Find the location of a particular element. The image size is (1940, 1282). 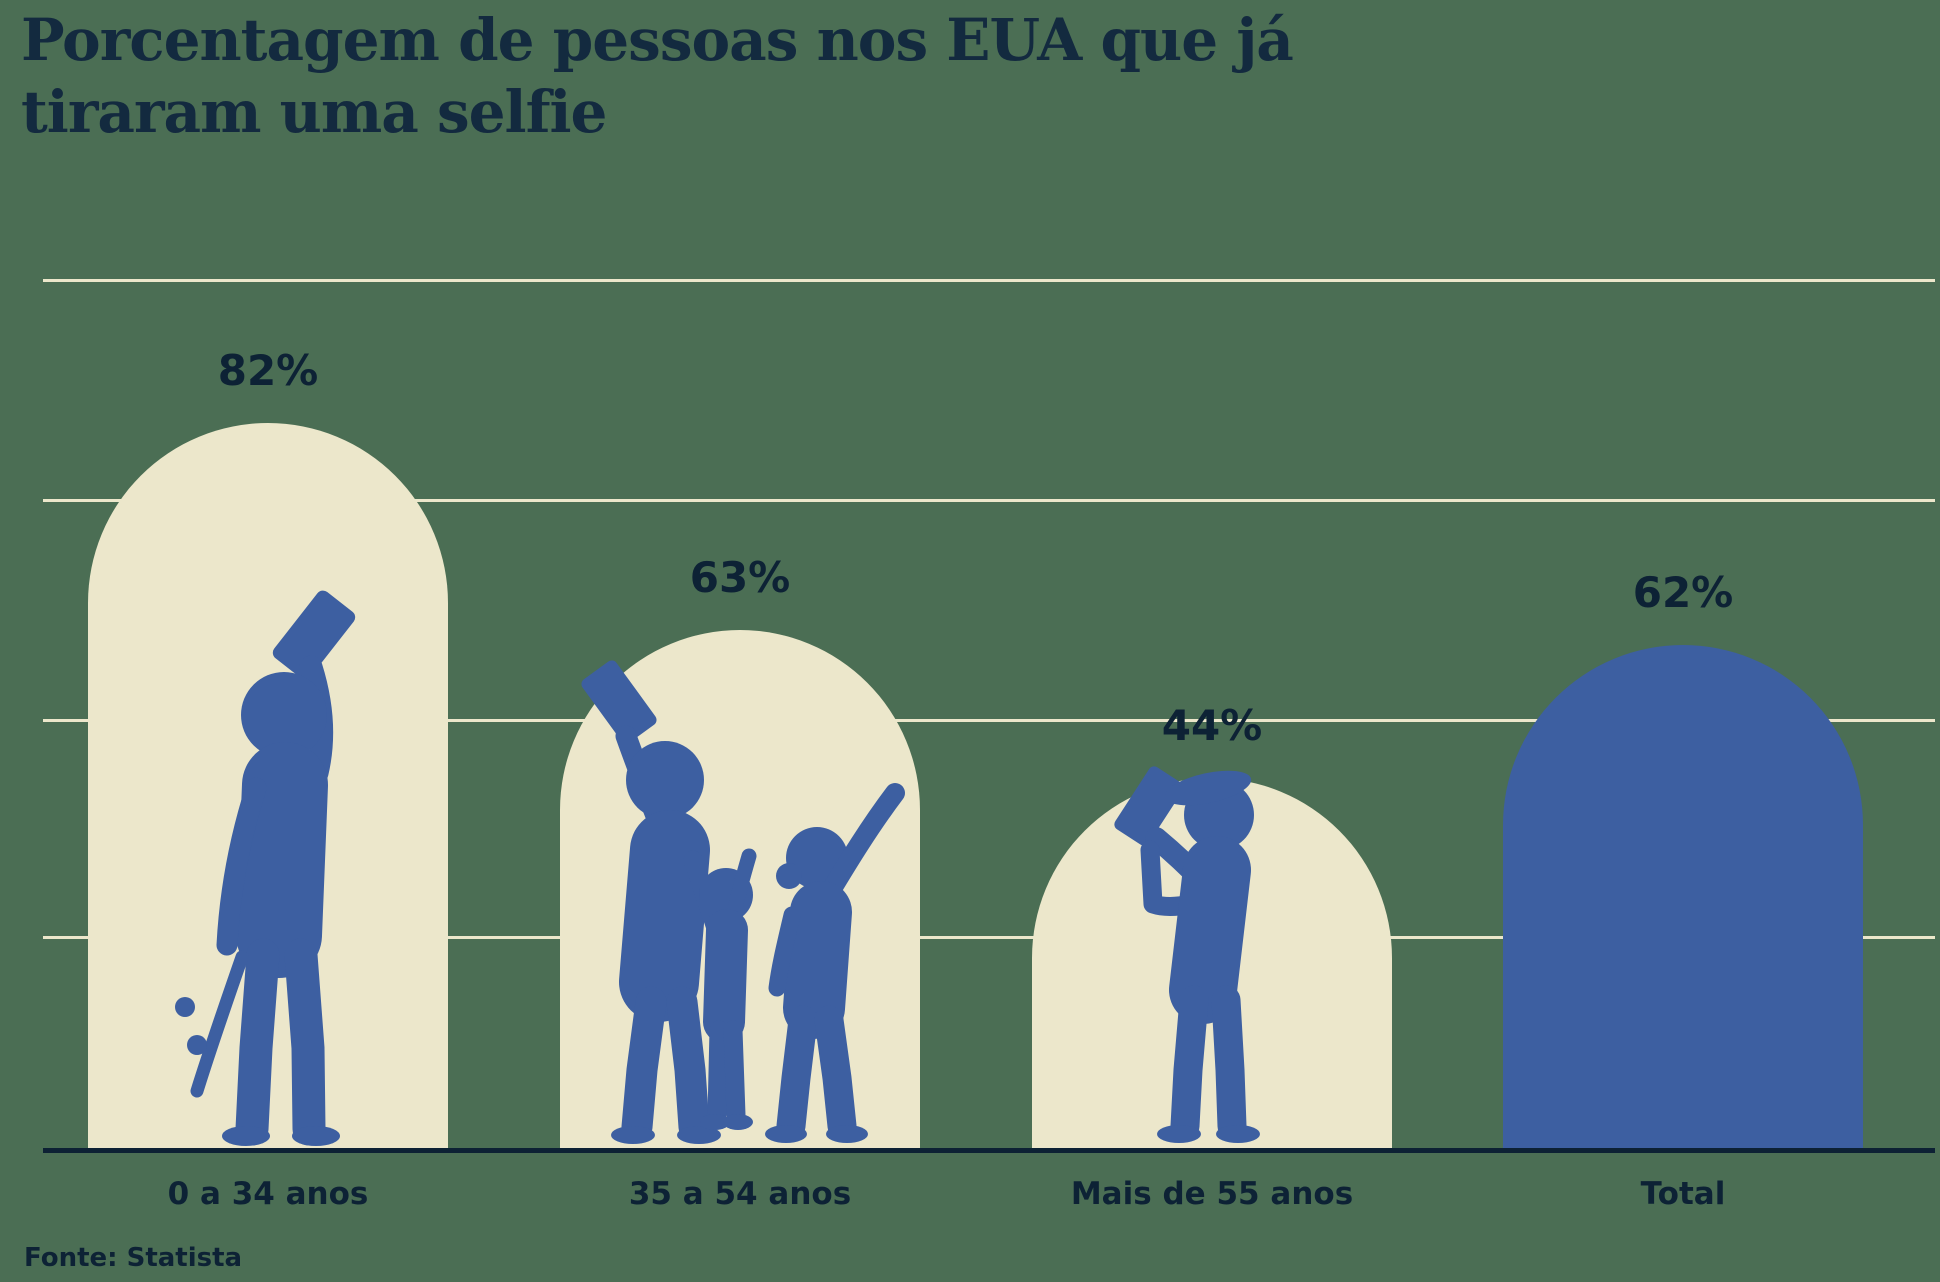

bar-shape is located at coordinates (1683, 897).